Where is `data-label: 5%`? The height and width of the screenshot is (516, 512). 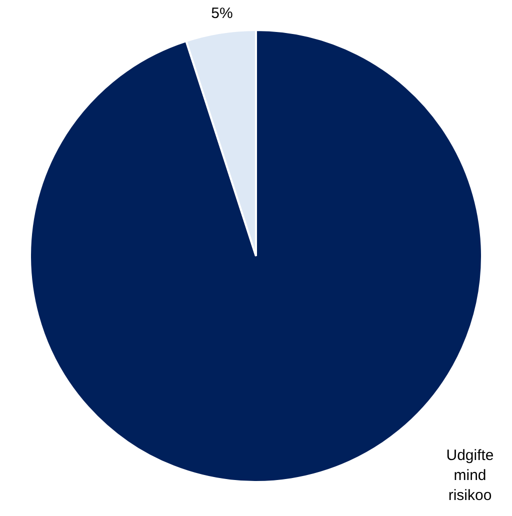 data-label: 5% is located at coordinates (222, 13).